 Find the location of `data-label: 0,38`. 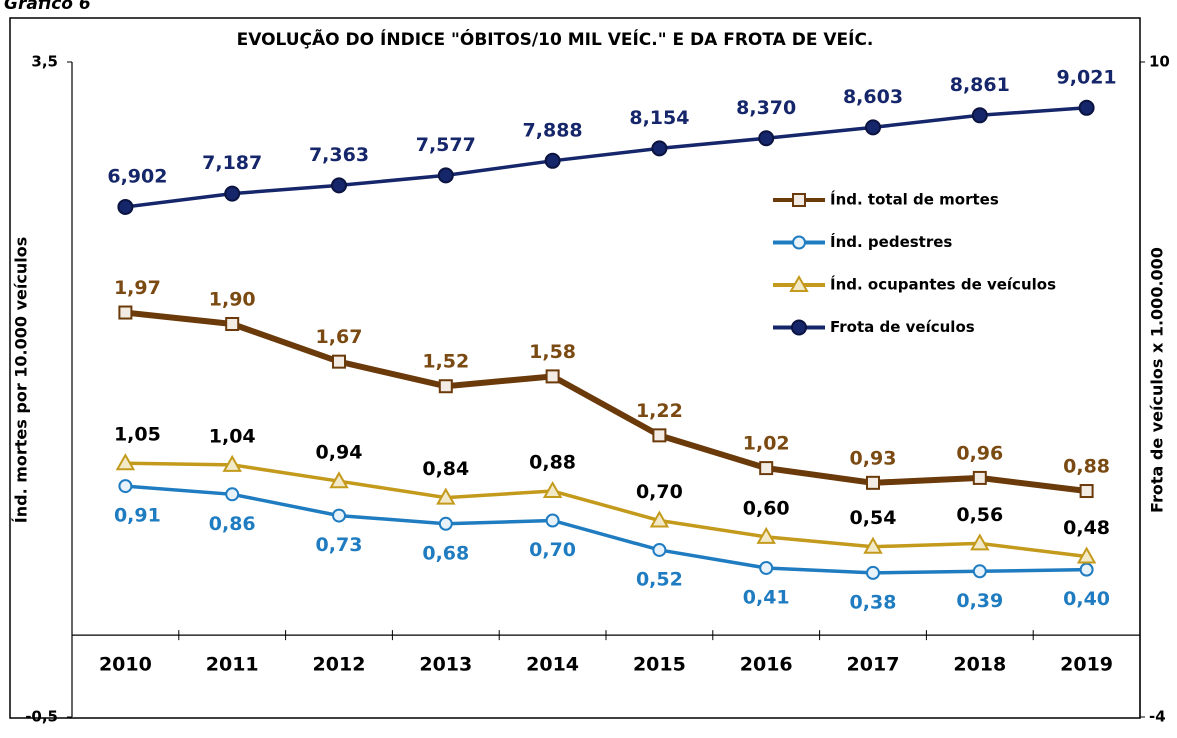

data-label: 0,38 is located at coordinates (873, 602).